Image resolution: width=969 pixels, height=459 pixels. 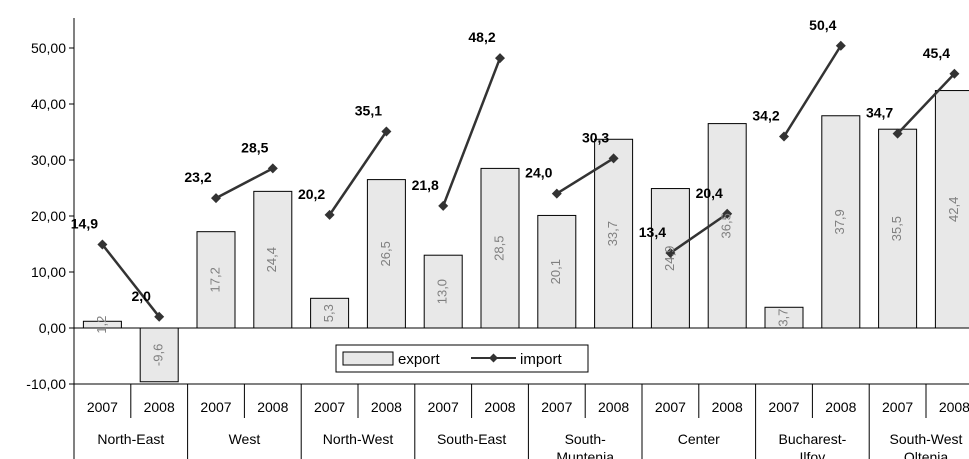 I want to click on export-value-label: 13,0, so click(x=442, y=291).